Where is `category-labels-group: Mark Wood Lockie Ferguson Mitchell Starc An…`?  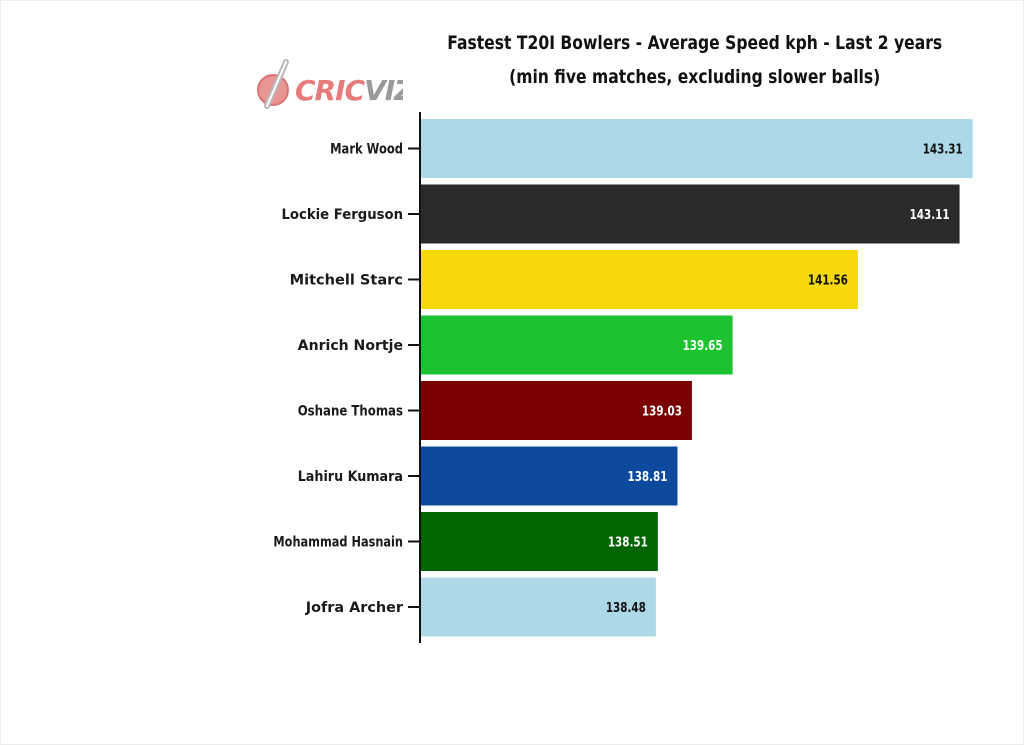 category-labels-group: Mark Wood Lockie Ferguson Mitchell Starc An… is located at coordinates (338, 379).